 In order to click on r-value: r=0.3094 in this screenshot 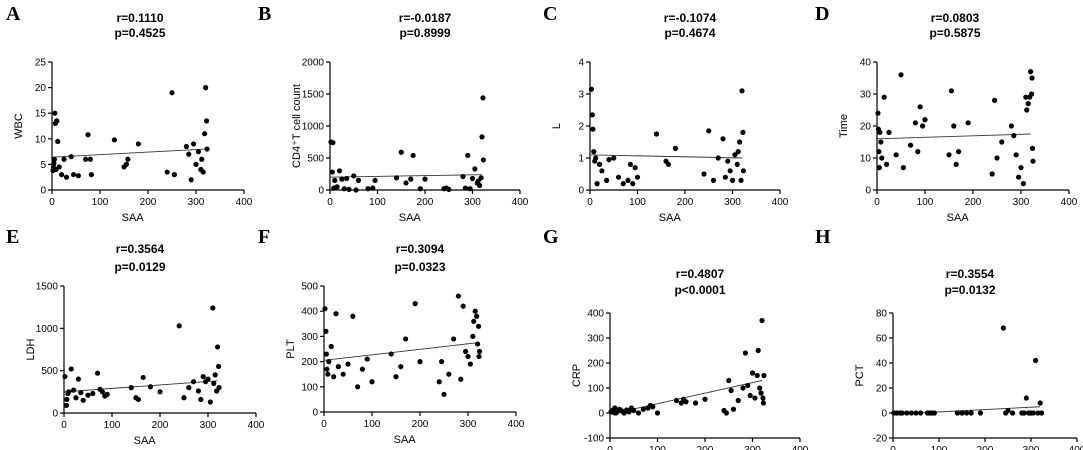, I will do `click(420, 249)`.